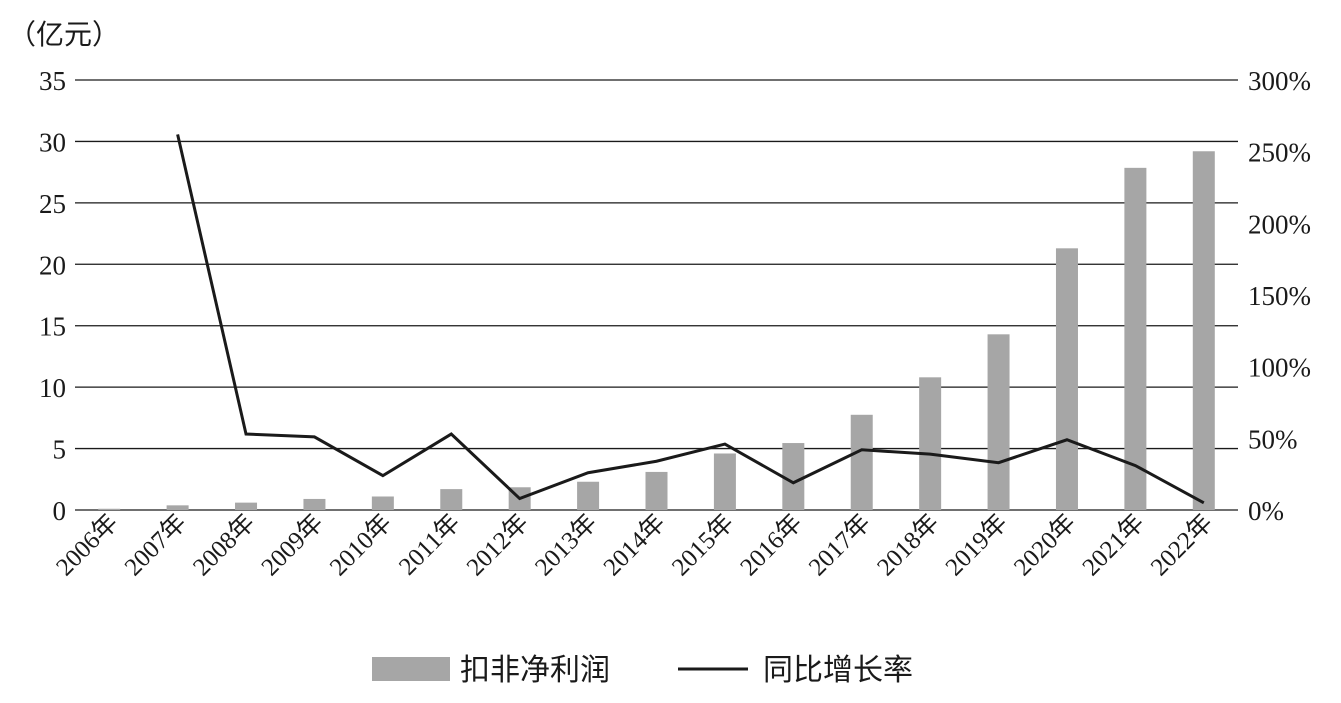 The width and height of the screenshot is (1341, 703). Describe the element at coordinates (155, 544) in the screenshot. I see `x-tick-1: 2007年` at that location.